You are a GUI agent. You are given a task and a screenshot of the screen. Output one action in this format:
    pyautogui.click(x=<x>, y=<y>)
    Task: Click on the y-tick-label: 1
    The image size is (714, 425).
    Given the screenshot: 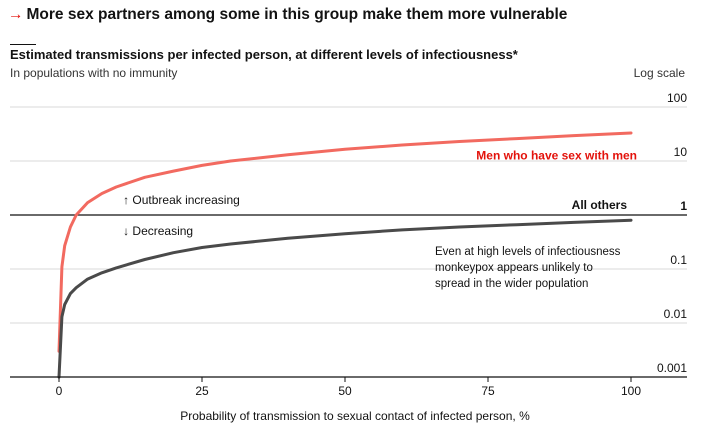 What is the action you would take?
    pyautogui.click(x=683, y=206)
    